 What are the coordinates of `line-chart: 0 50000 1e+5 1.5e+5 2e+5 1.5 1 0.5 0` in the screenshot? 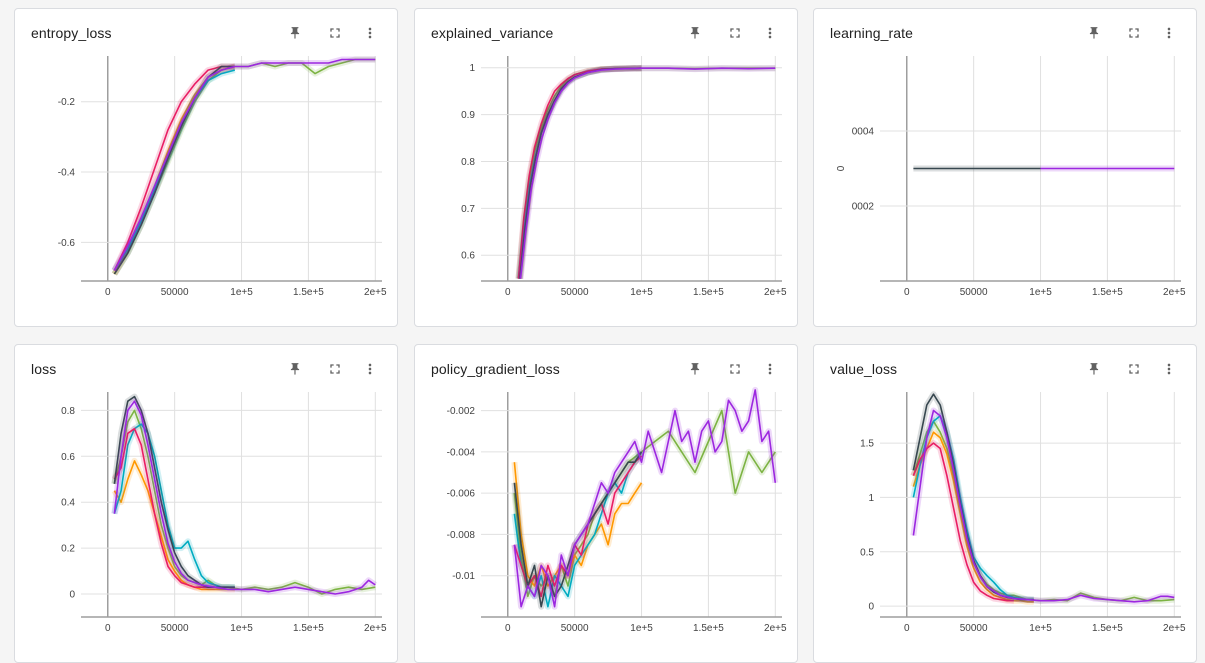 It's located at (1023, 512).